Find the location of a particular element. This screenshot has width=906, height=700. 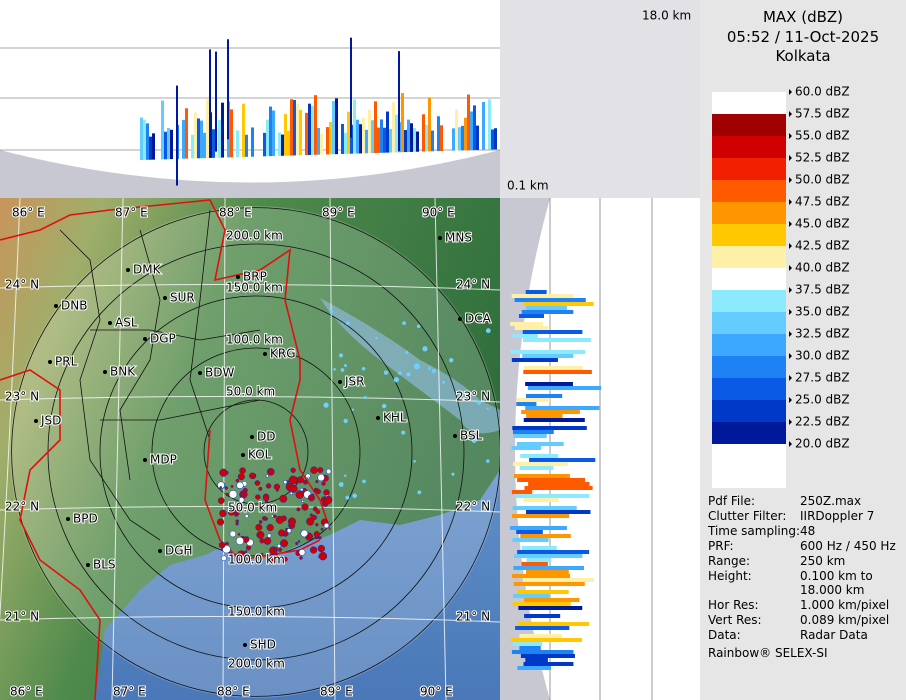

range-label: 50.0 km is located at coordinates (252, 508).